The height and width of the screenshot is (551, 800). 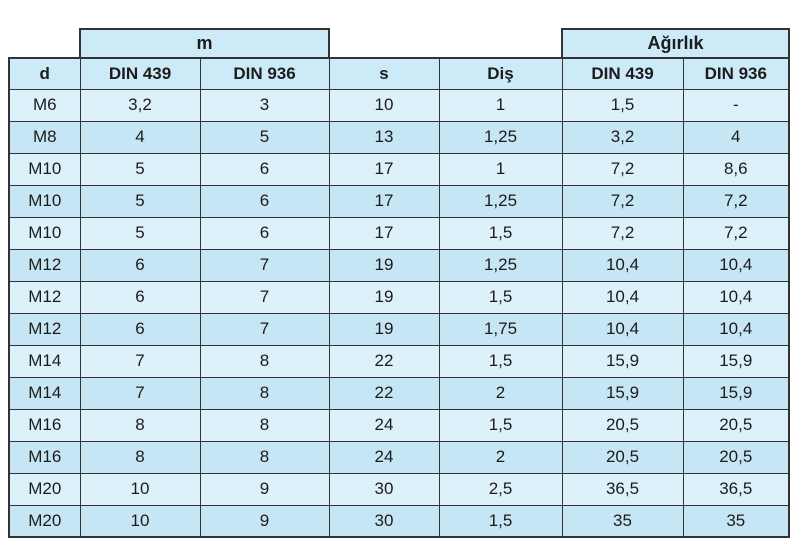 What do you see at coordinates (399, 361) in the screenshot?
I see `table-row: M14 7 8 22 1,5 15,9 15,9` at bounding box center [399, 361].